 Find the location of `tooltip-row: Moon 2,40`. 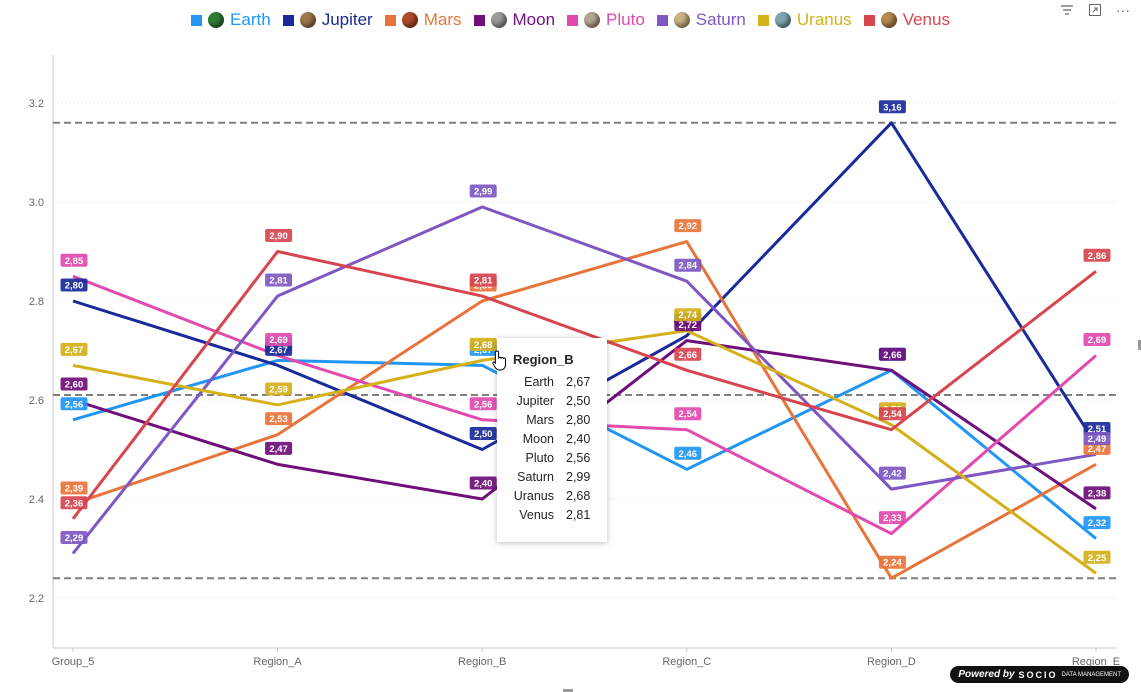

tooltip-row: Moon 2,40 is located at coordinates (552, 438).